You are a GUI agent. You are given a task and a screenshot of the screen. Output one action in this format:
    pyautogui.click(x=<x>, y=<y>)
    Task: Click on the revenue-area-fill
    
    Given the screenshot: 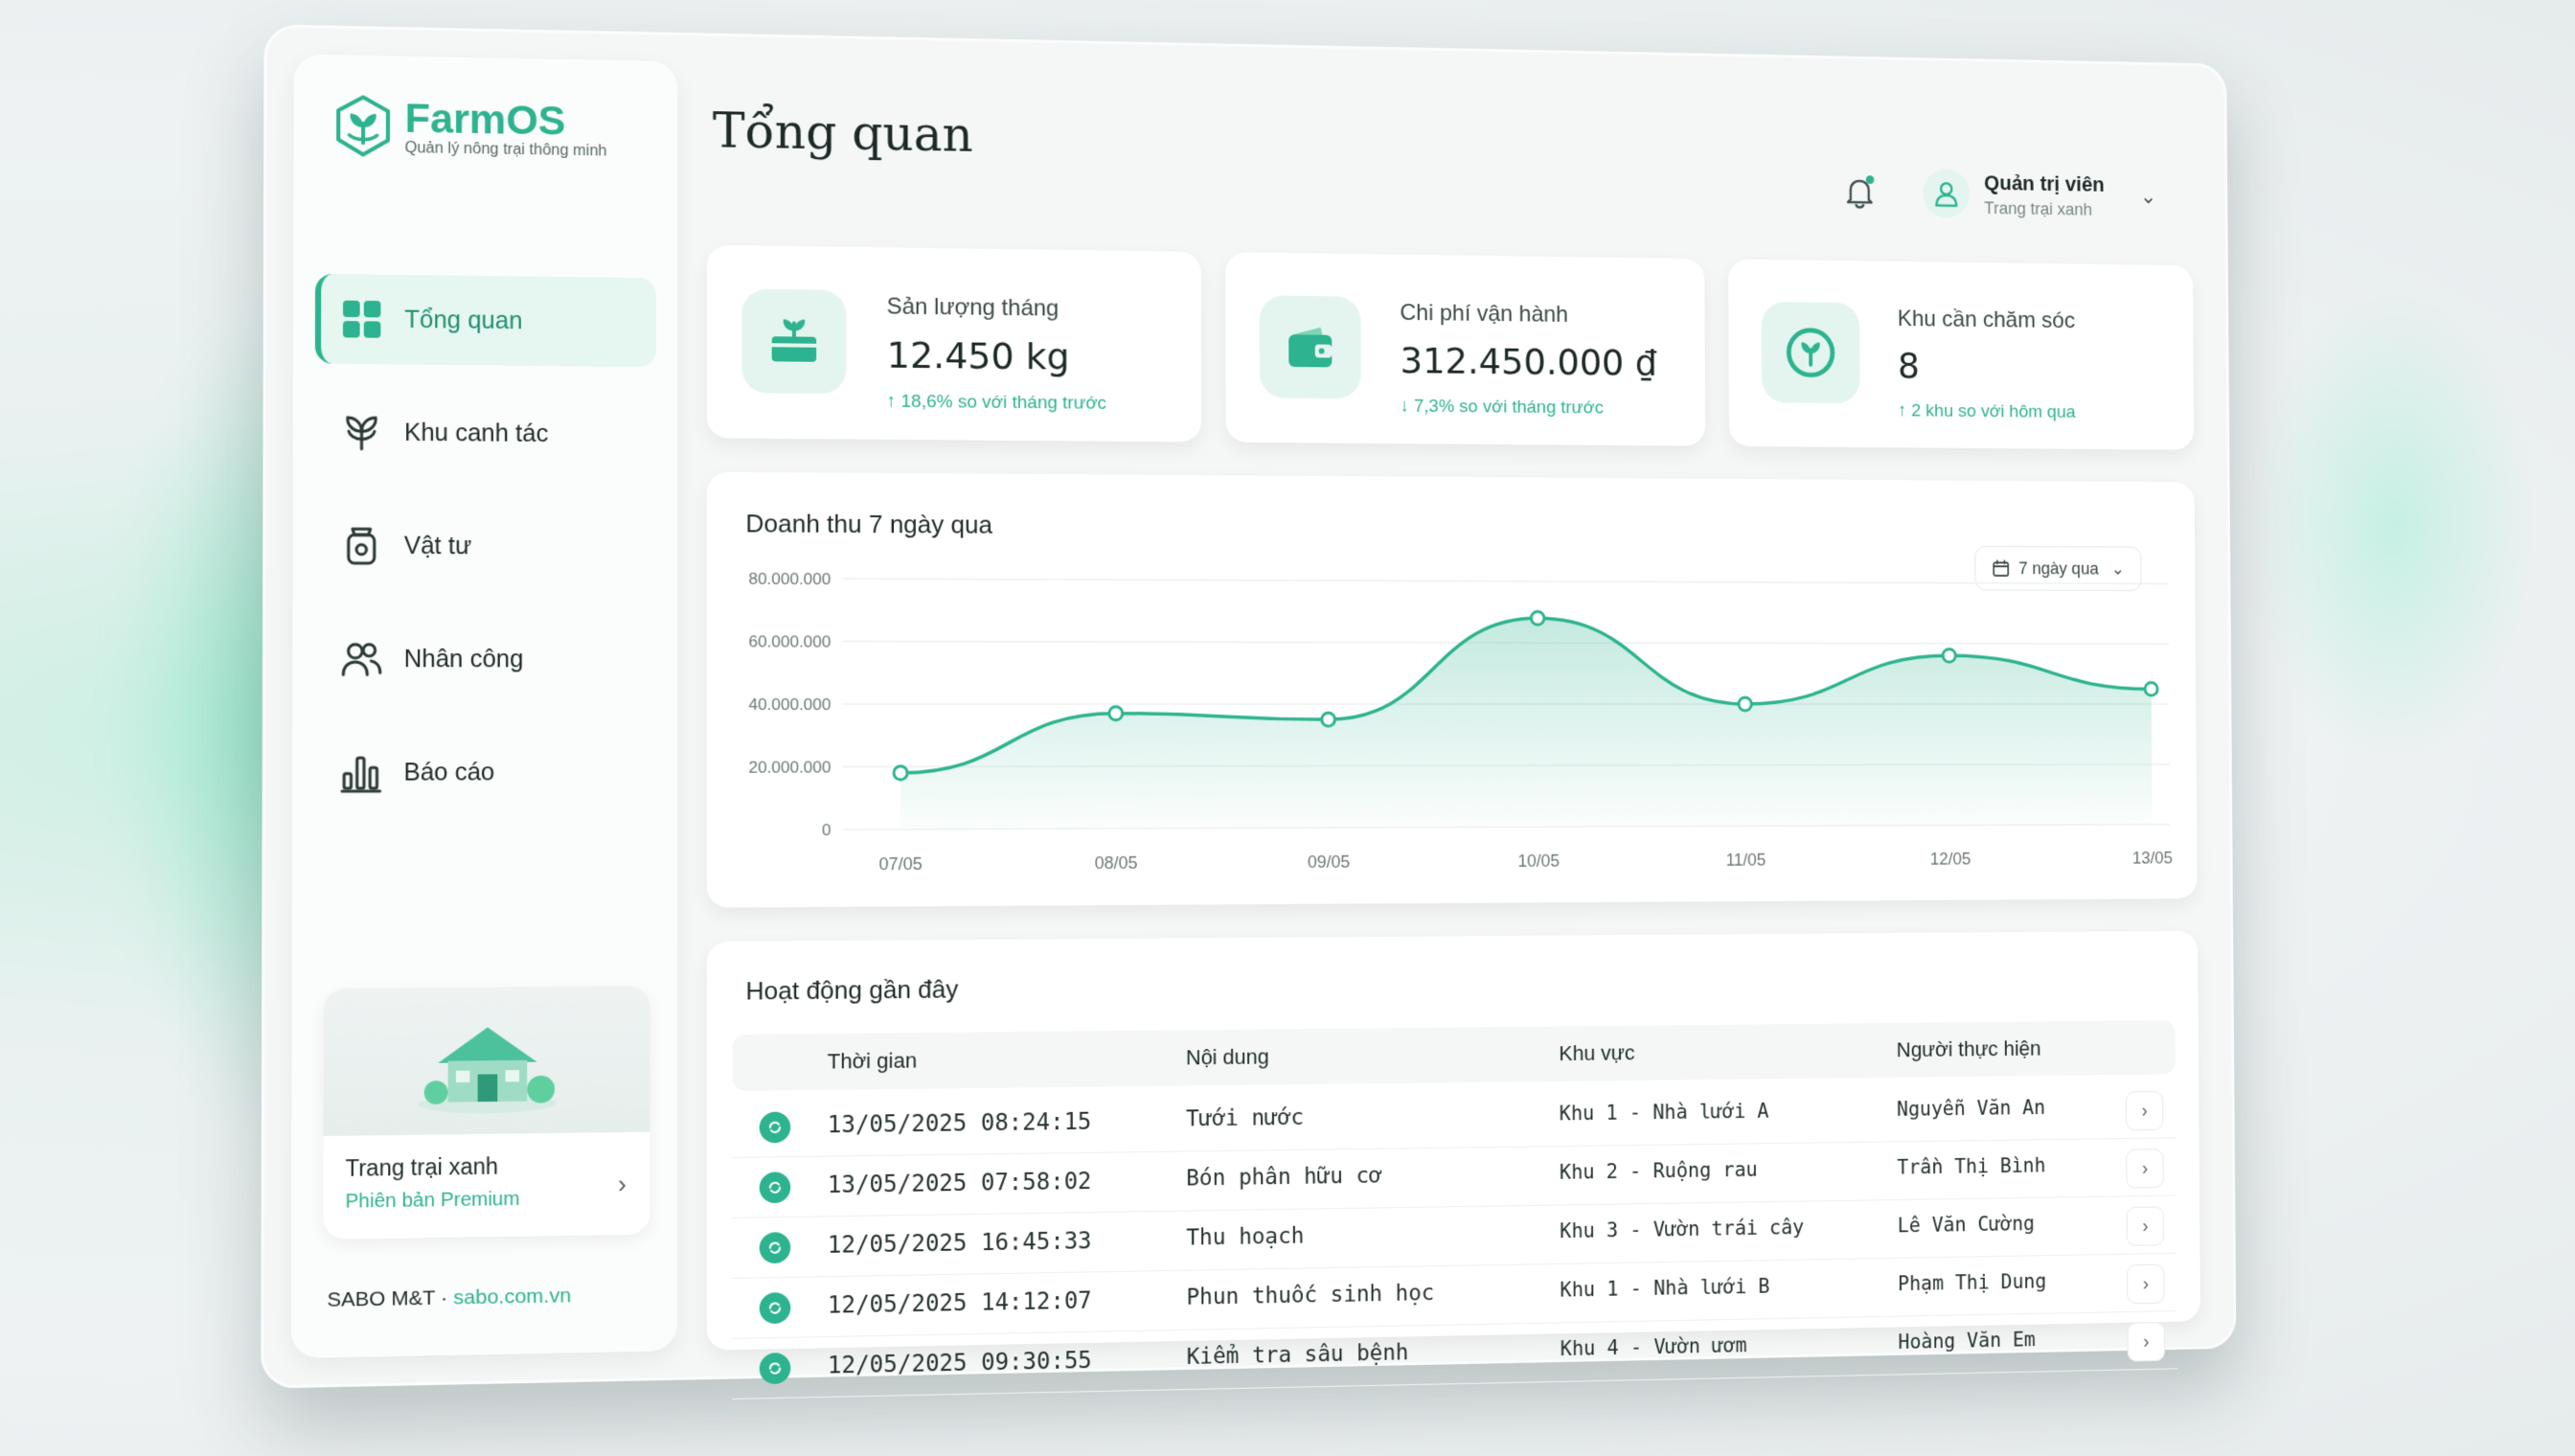 What is the action you would take?
    pyautogui.click(x=1526, y=723)
    